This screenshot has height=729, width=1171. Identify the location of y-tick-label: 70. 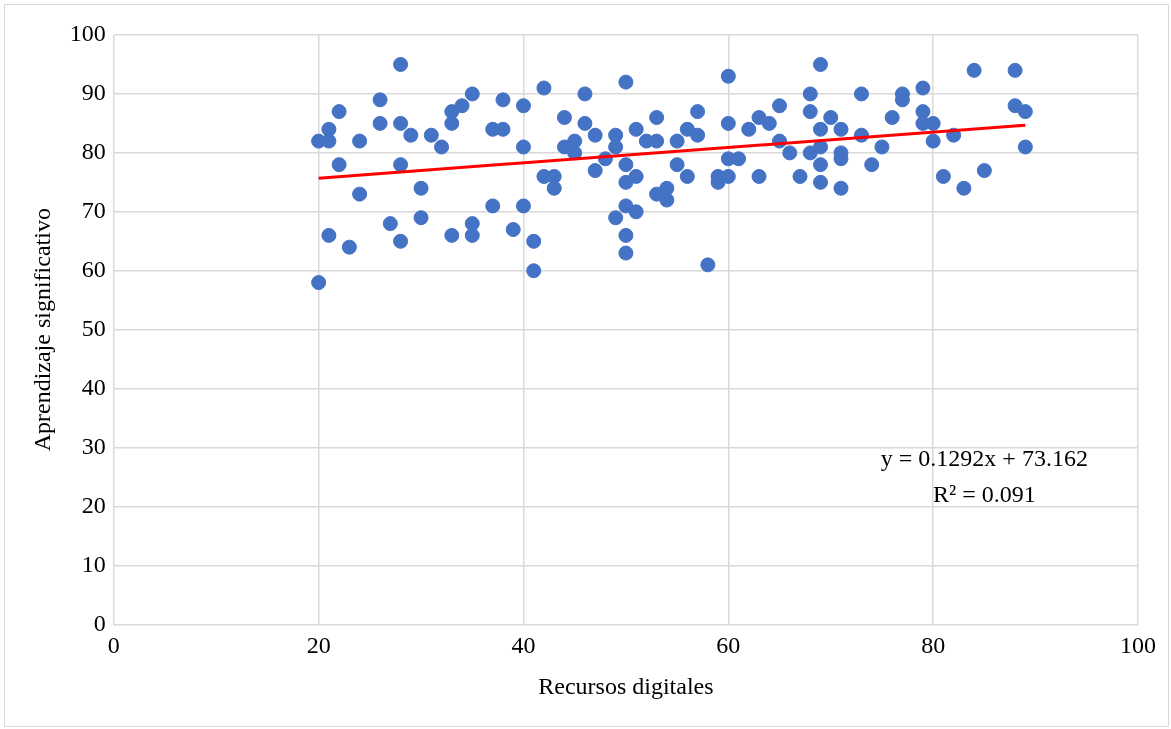
(93, 210).